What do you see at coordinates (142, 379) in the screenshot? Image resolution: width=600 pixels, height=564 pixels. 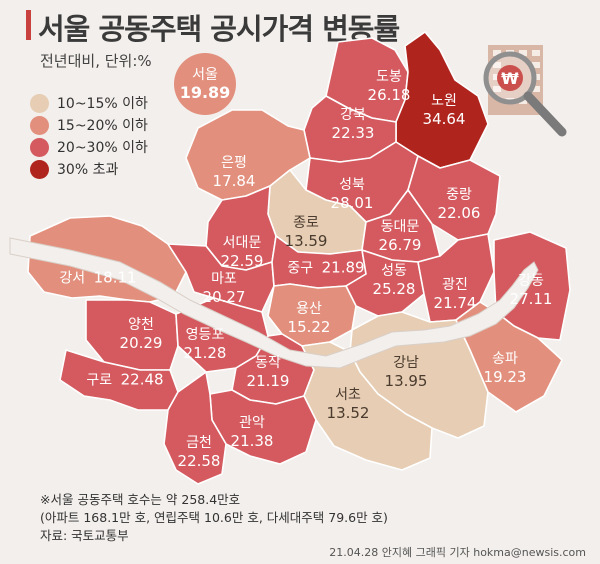 I see `district-value: 22.48` at bounding box center [142, 379].